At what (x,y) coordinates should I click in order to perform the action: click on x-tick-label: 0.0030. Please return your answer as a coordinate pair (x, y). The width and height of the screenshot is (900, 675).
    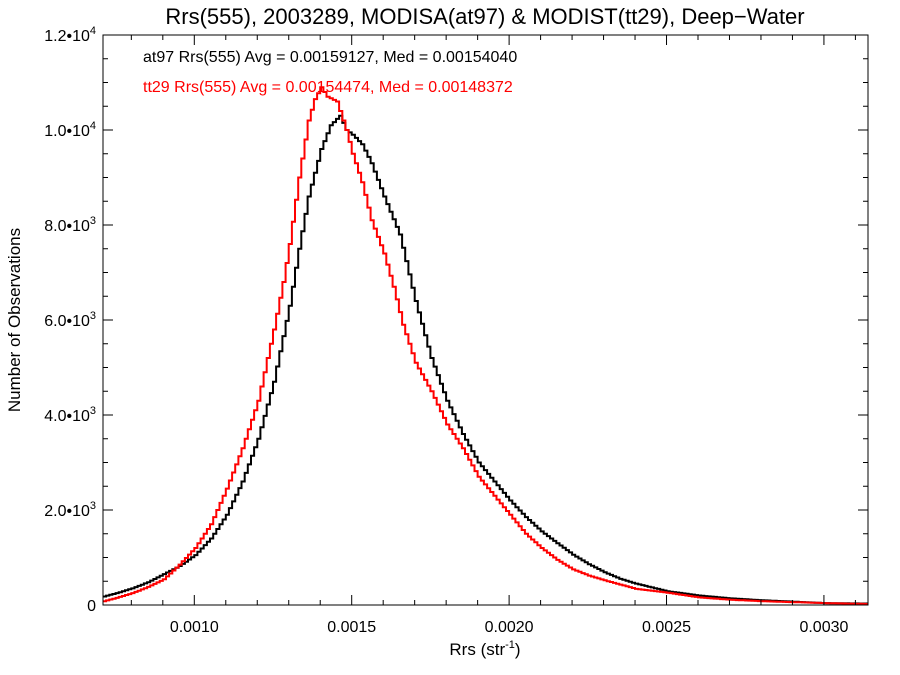
    Looking at the image, I should click on (823, 627).